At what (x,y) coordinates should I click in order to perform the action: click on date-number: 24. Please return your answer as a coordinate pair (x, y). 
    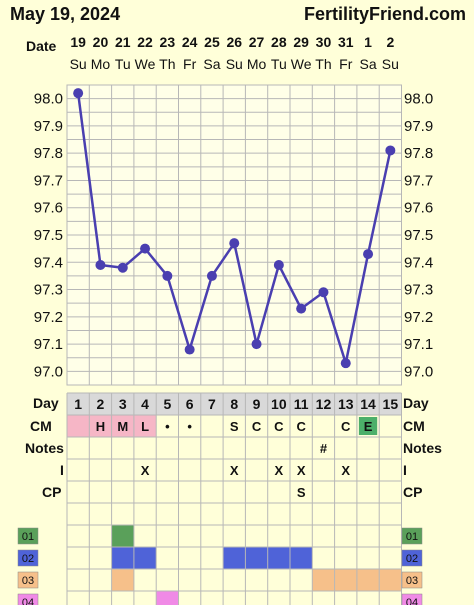
    Looking at the image, I should click on (190, 42).